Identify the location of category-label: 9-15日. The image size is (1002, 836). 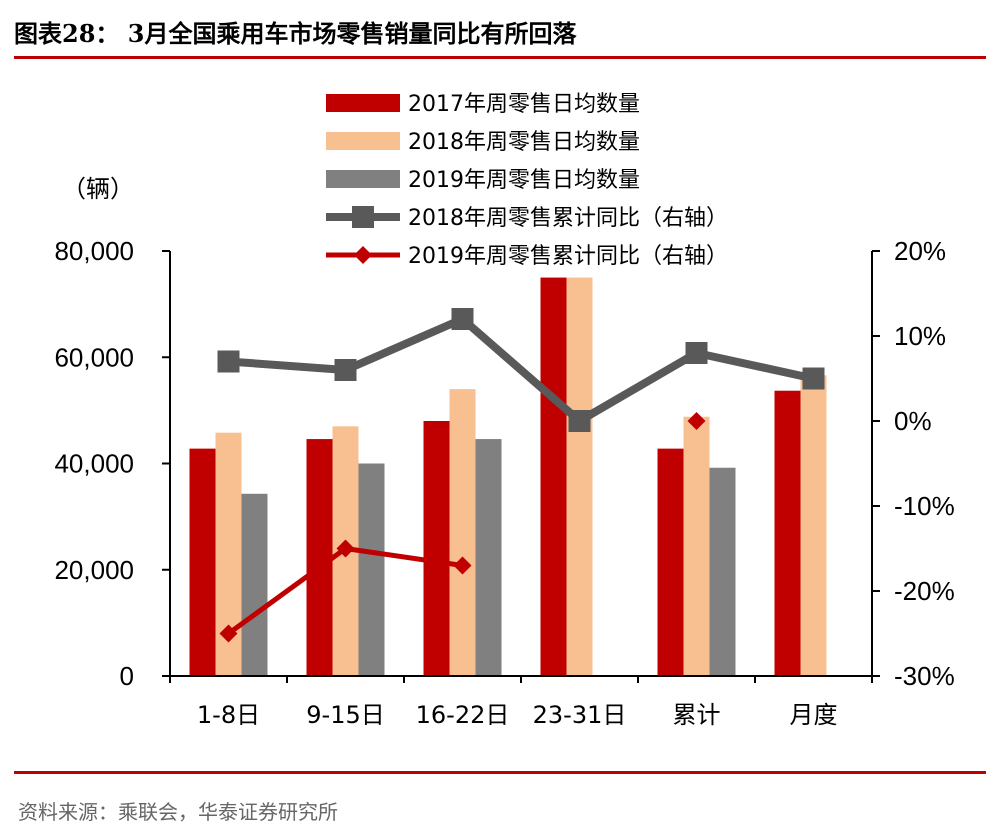
(345, 715).